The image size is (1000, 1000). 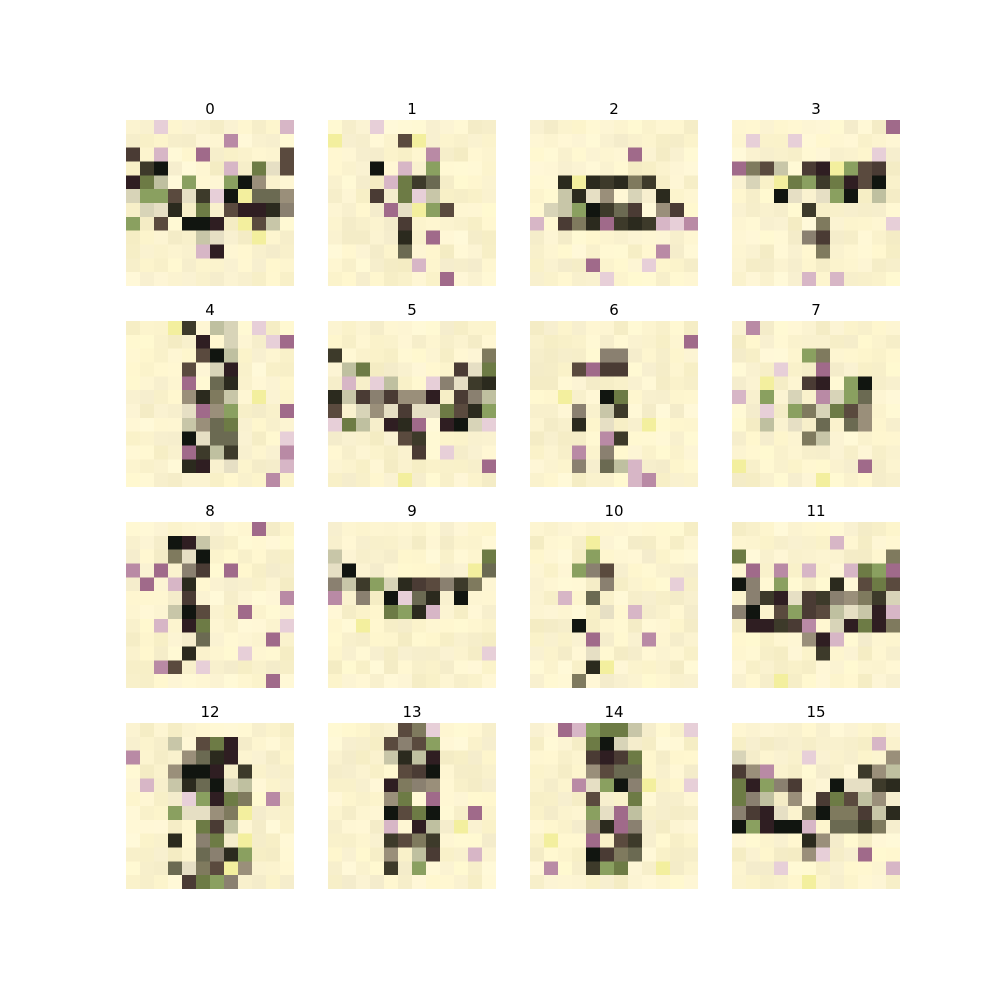 What do you see at coordinates (412, 109) in the screenshot?
I see `panel-title: 1` at bounding box center [412, 109].